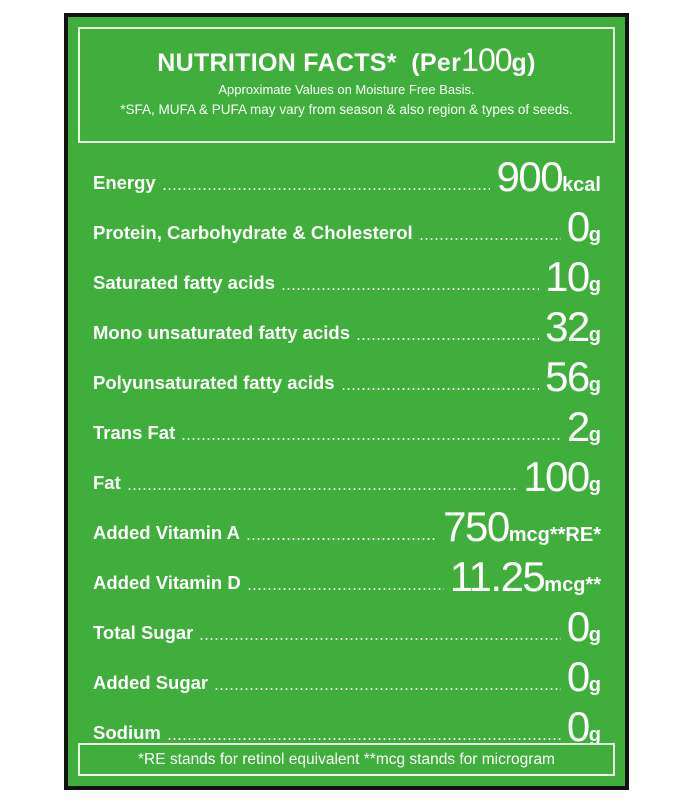  What do you see at coordinates (581, 185) in the screenshot?
I see `nutrient-unit: kcal` at bounding box center [581, 185].